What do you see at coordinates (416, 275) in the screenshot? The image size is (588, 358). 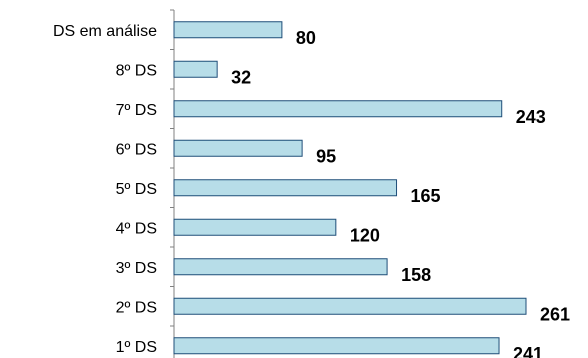 I see `value-label: 158` at bounding box center [416, 275].